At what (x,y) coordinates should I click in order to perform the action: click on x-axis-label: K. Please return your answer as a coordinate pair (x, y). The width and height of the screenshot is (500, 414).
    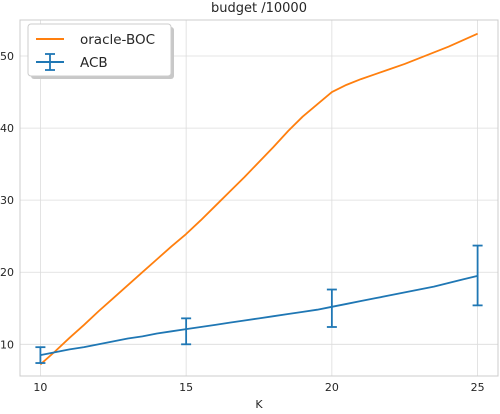
    Looking at the image, I should click on (259, 404).